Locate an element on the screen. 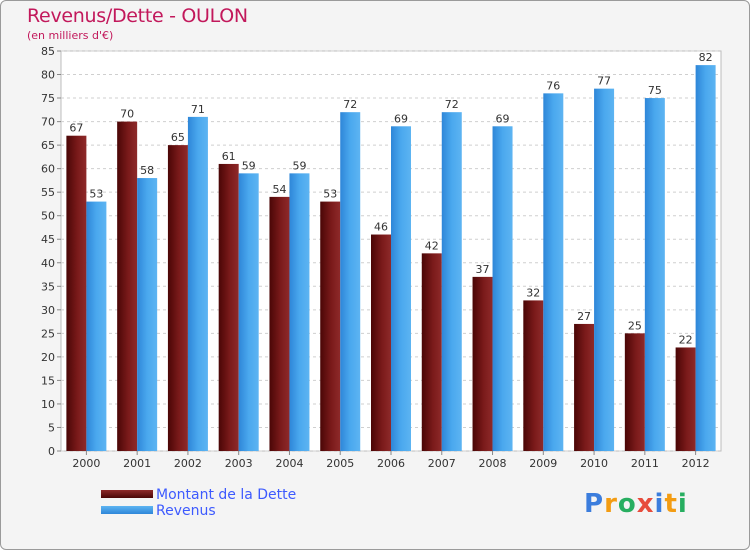 This screenshot has width=750, height=550. value-label-revenus: 82 is located at coordinates (706, 57).